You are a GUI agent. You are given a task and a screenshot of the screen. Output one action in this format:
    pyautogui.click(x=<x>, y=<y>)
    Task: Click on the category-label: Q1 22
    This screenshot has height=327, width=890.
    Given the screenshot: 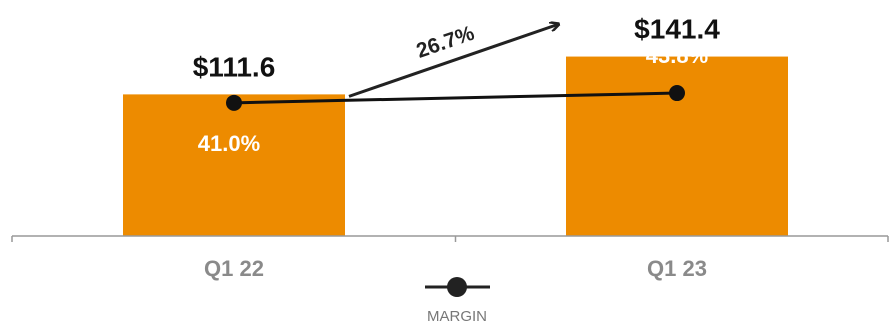 What is the action you would take?
    pyautogui.click(x=234, y=268)
    